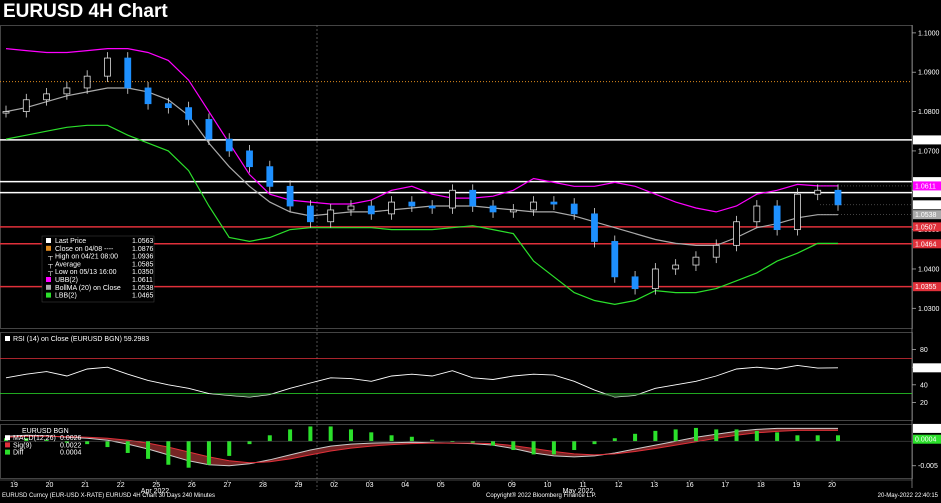  What do you see at coordinates (7, 445) in the screenshot?
I see `macd-legend-marker` at bounding box center [7, 445].